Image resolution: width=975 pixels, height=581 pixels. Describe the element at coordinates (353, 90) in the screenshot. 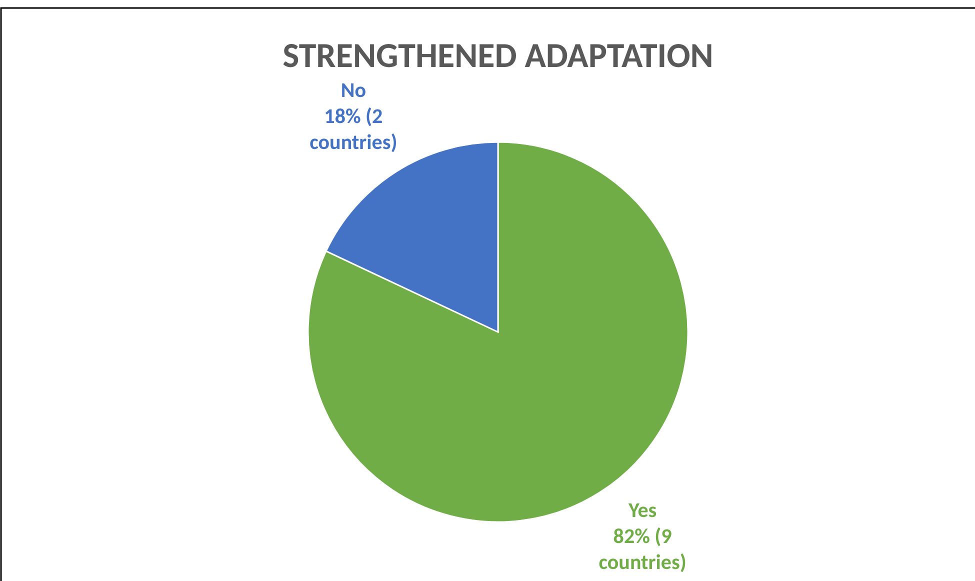

I see `slice-label: No` at that location.